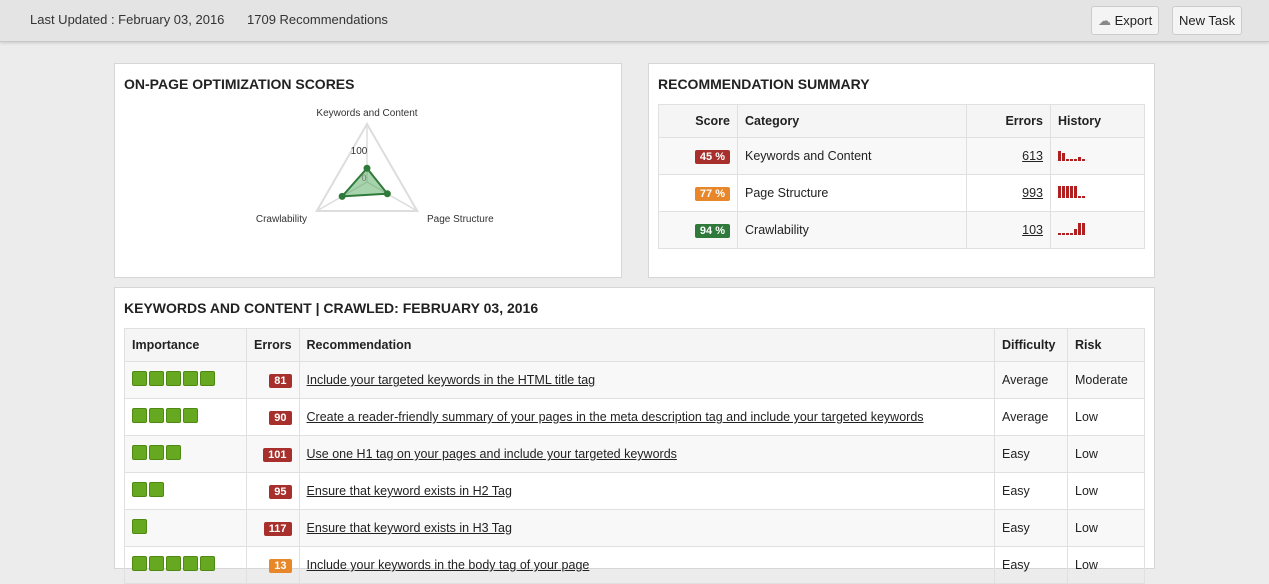  Describe the element at coordinates (712, 156) in the screenshot. I see `score-badge: 45 %` at that location.